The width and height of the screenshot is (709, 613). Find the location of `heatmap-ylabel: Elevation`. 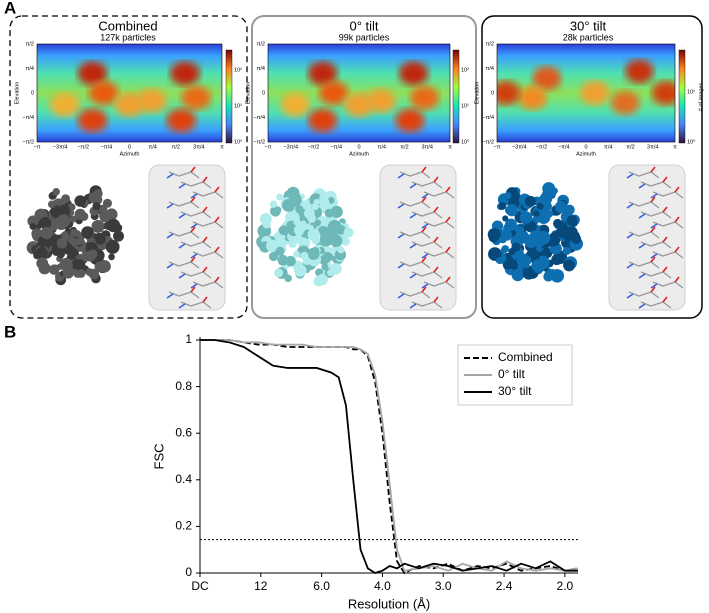

heatmap-ylabel: Elevation is located at coordinates (17, 93).